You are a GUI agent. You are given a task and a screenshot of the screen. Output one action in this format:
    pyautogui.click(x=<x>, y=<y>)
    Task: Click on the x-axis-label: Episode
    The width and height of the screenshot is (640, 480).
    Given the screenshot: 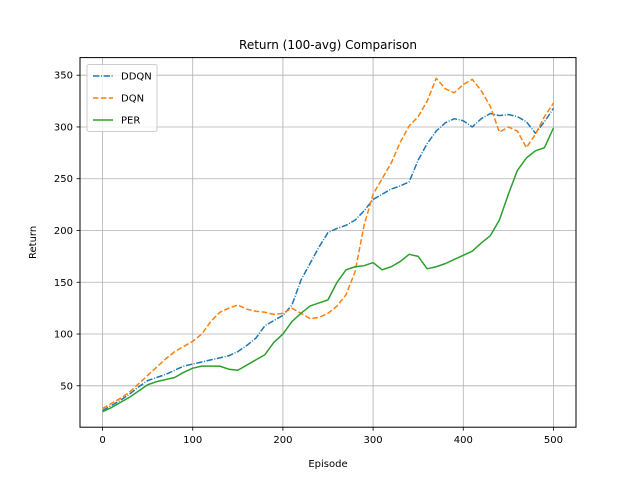 What is the action you would take?
    pyautogui.click(x=327, y=464)
    